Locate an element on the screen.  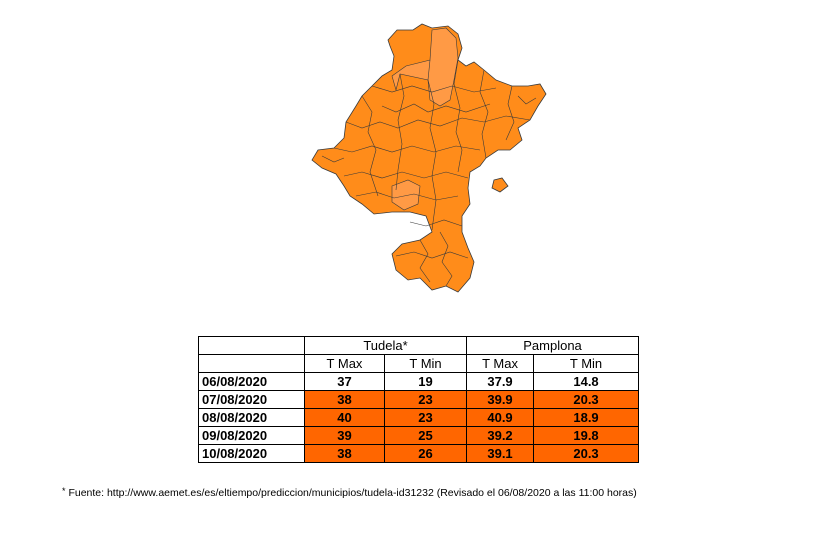
pamplona-tmax-header: T Max is located at coordinates (500, 363).